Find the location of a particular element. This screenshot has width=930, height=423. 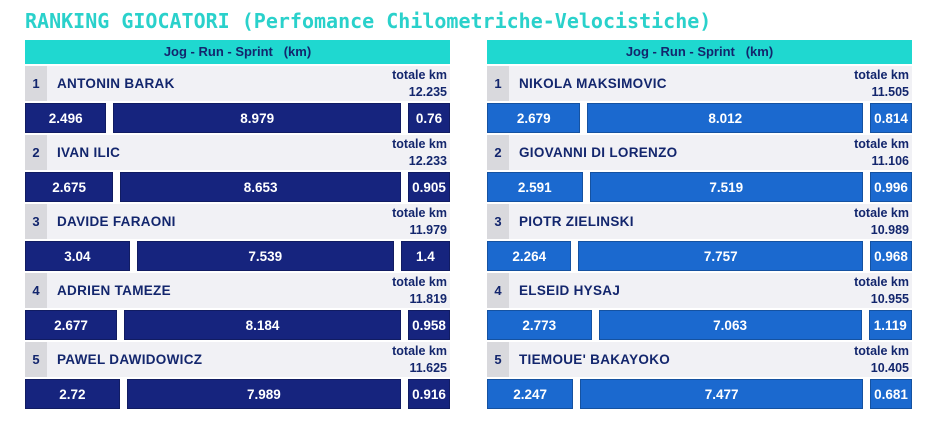

sprint-segment: 0.916 is located at coordinates (429, 394).